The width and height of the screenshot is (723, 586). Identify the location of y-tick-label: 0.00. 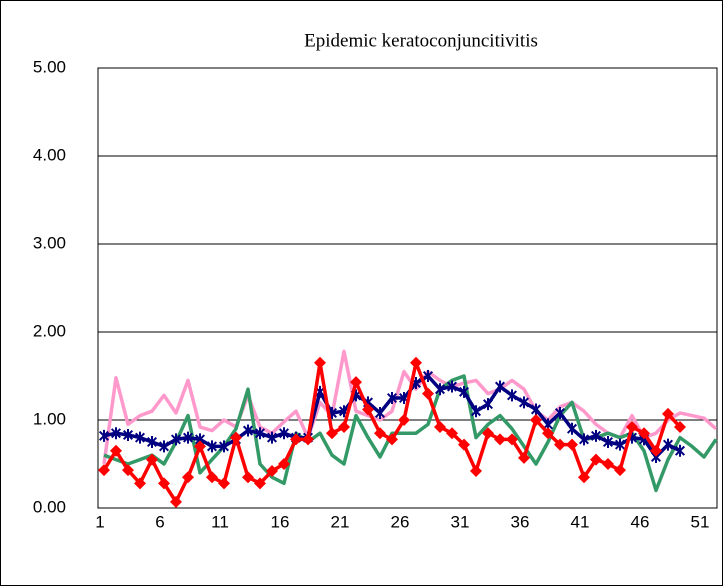
(49, 506).